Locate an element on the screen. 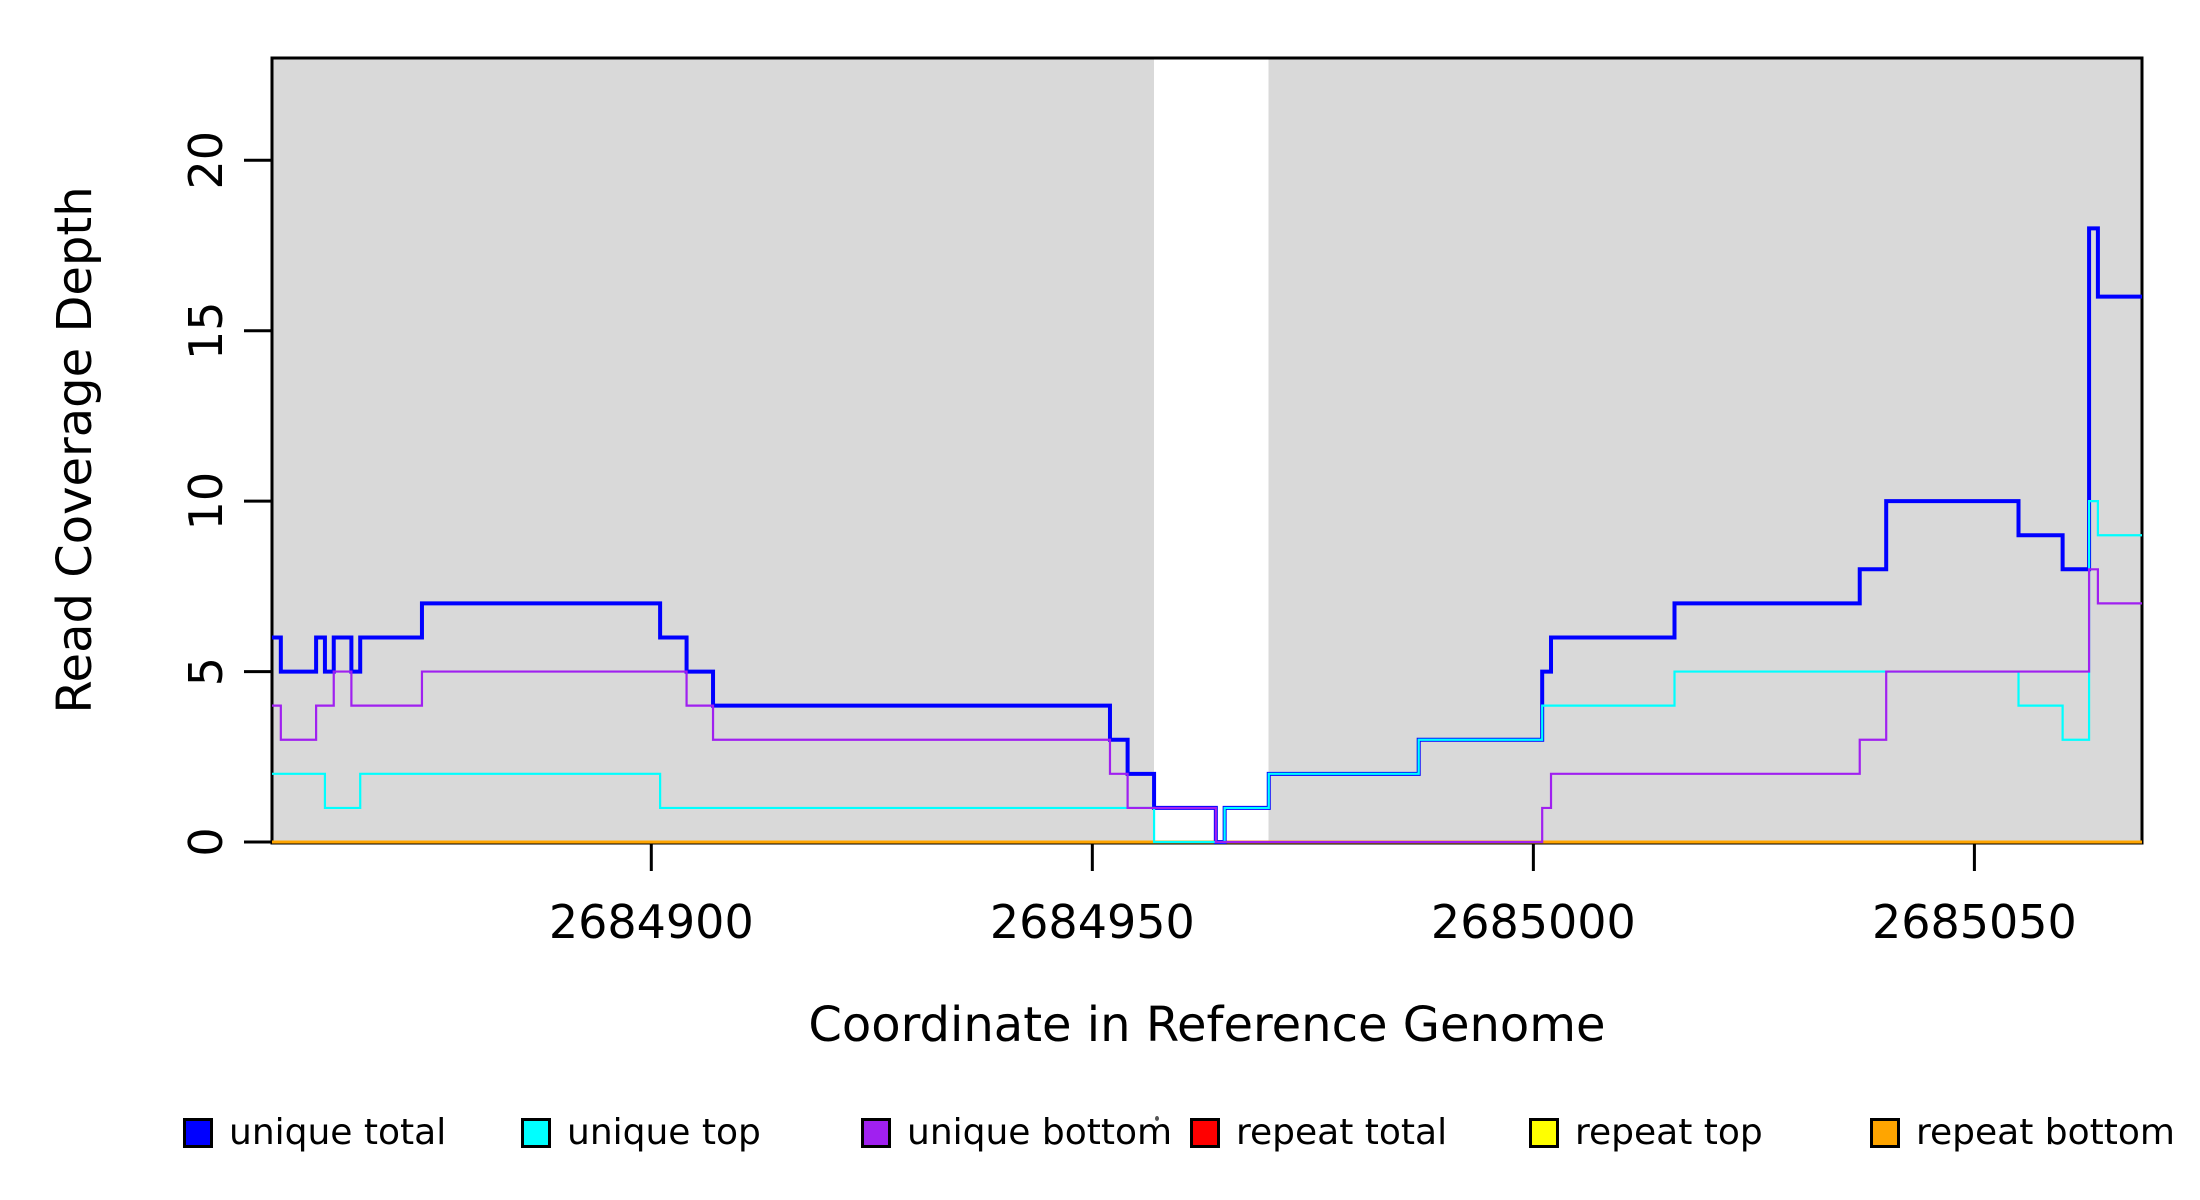  y-axis-title: Read Coverage Depth is located at coordinates (75, 450).